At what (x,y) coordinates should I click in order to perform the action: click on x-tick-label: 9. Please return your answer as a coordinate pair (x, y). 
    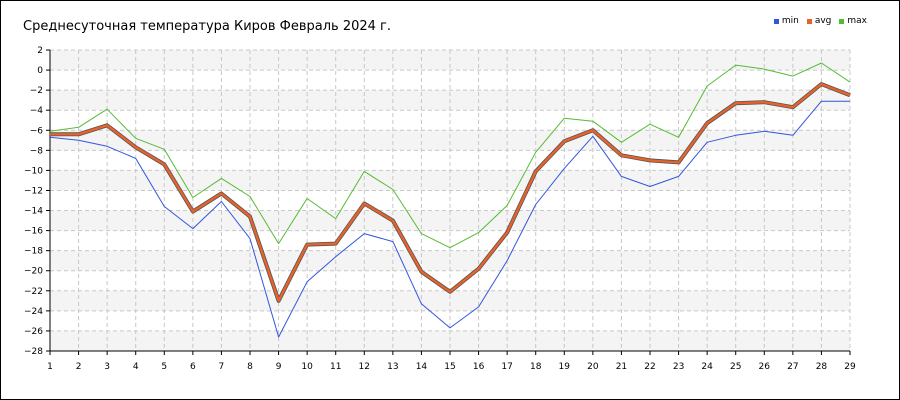
    Looking at the image, I should click on (279, 367).